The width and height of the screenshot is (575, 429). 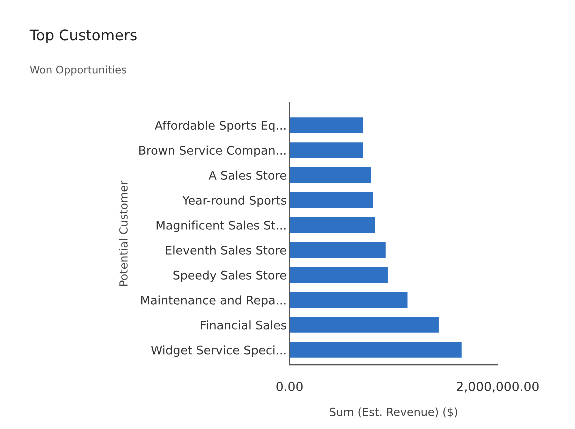 What do you see at coordinates (78, 71) in the screenshot?
I see `text: Won Opportunities` at bounding box center [78, 71].